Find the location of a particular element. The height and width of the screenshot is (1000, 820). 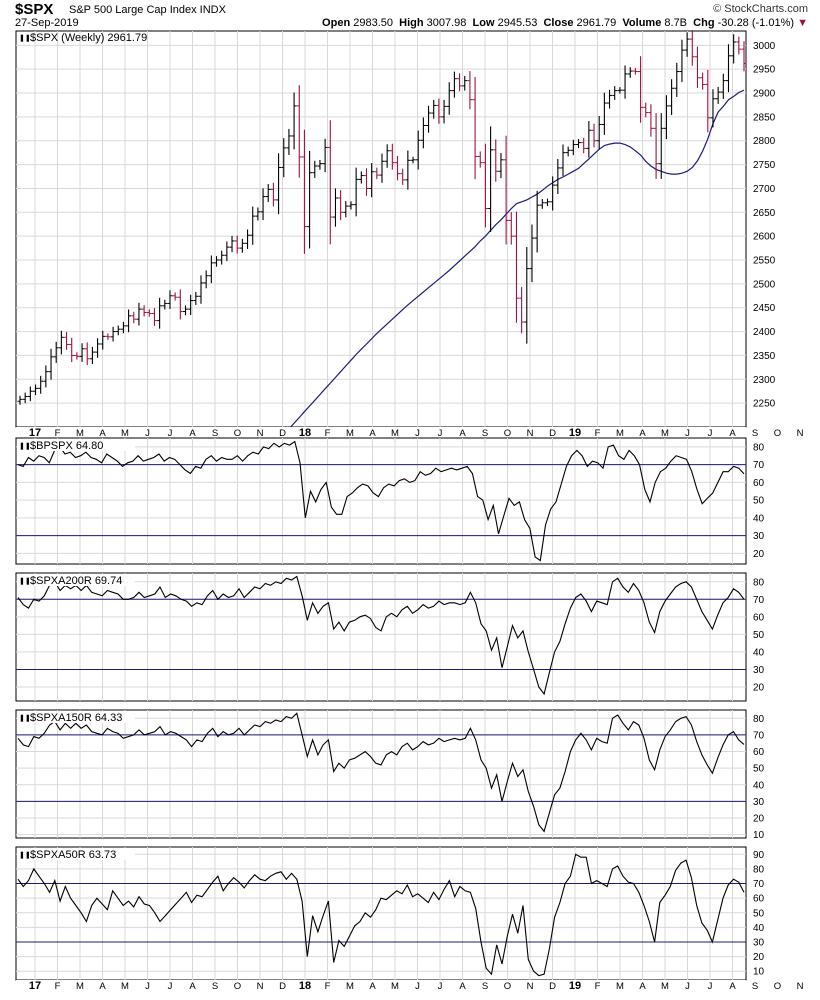

x-axis-label: 18 is located at coordinates (305, 433).